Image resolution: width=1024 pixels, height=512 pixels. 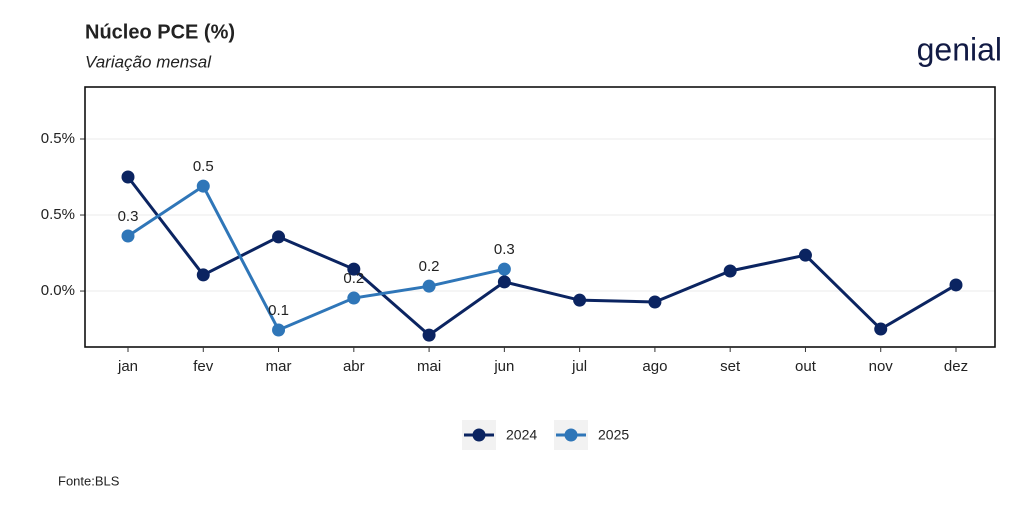 What do you see at coordinates (58, 290) in the screenshot?
I see `y-tick-label: 0.0%` at bounding box center [58, 290].